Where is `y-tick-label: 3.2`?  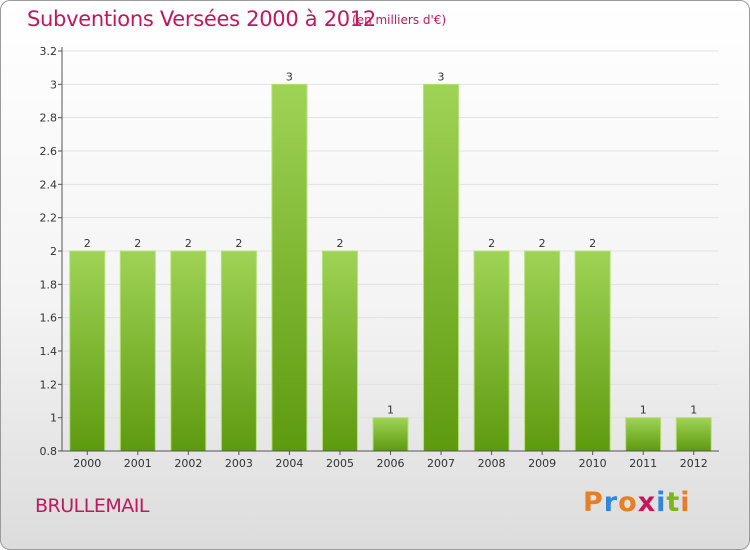 y-tick-label: 3.2 is located at coordinates (49, 51).